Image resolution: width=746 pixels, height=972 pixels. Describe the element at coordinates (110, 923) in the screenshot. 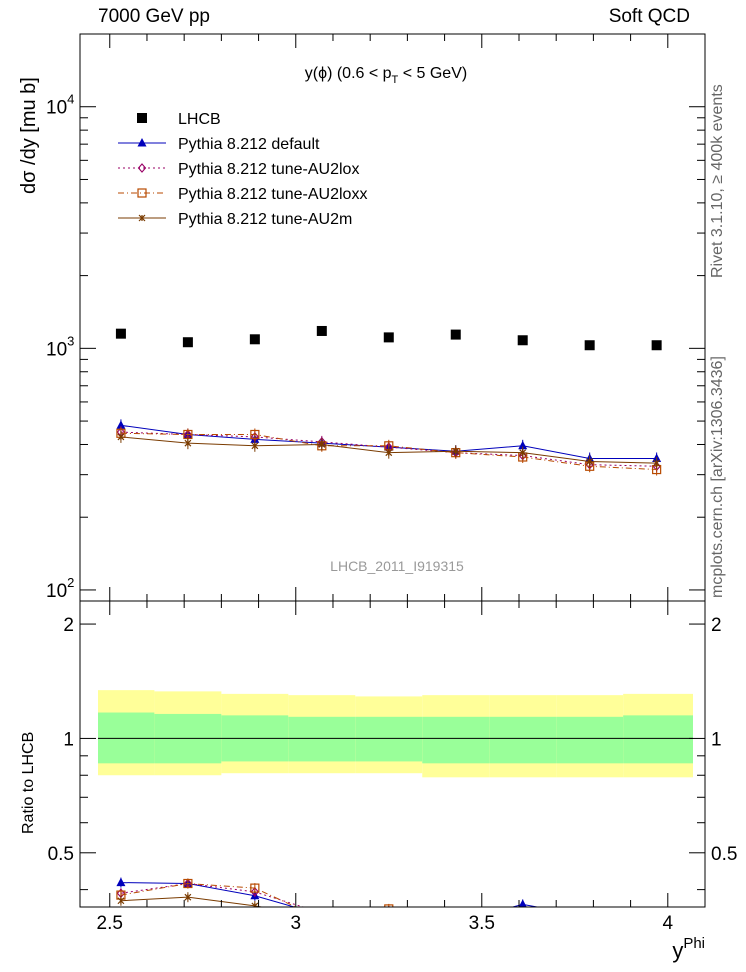

I see `x-tick-label: 2.5` at that location.